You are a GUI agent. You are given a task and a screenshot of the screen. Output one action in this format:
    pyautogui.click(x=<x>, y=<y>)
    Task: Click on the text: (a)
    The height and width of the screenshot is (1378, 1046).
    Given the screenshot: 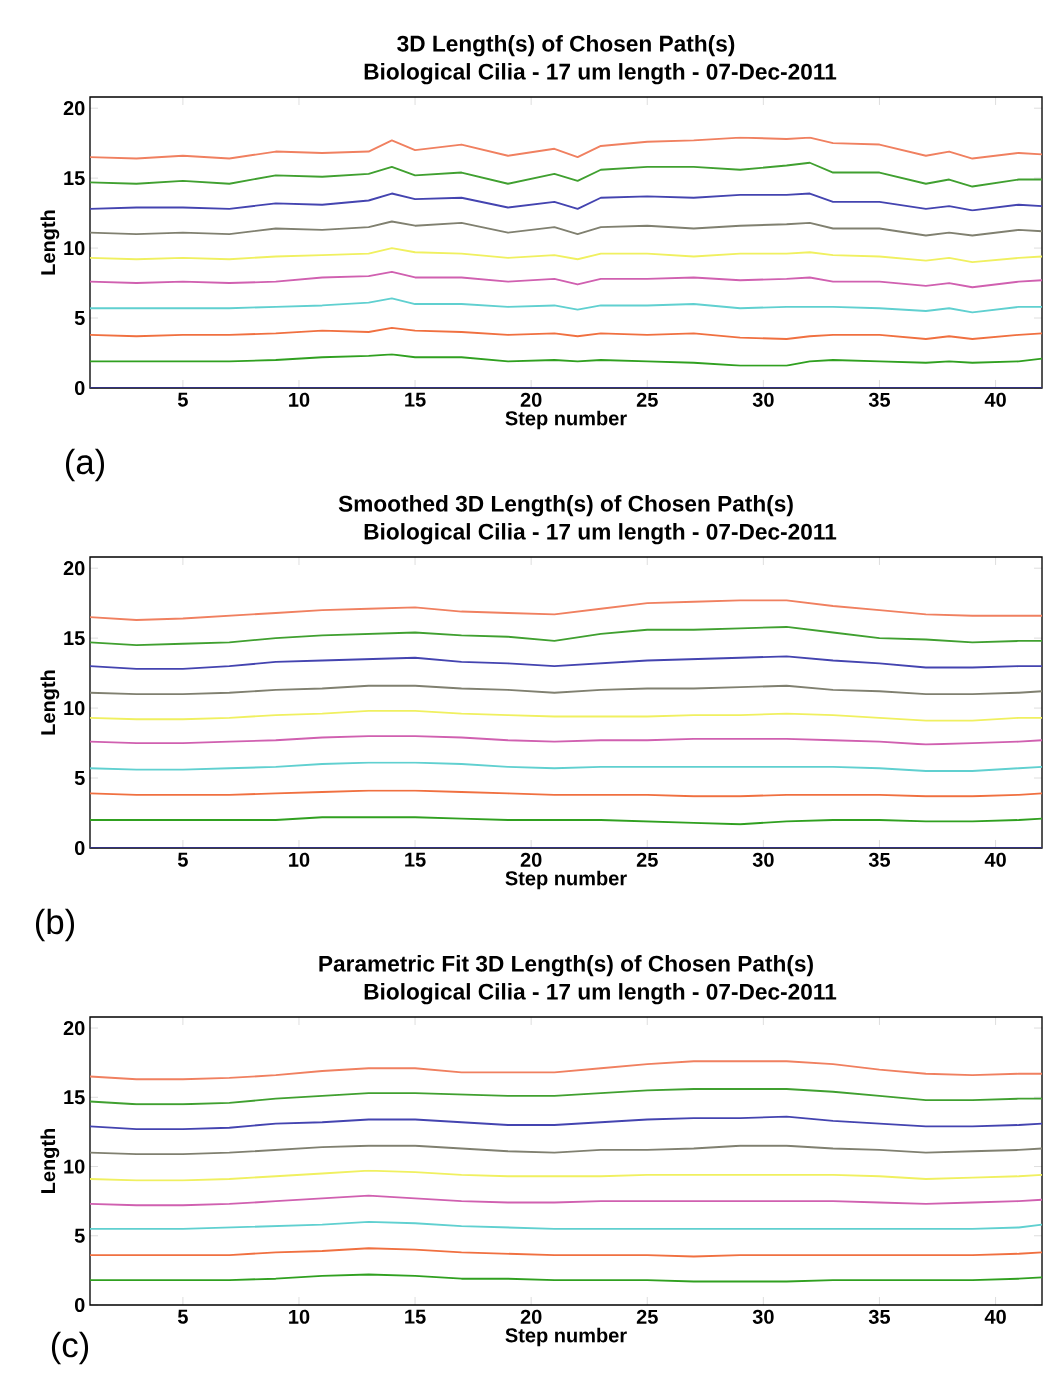 What is the action you would take?
    pyautogui.click(x=85, y=465)
    